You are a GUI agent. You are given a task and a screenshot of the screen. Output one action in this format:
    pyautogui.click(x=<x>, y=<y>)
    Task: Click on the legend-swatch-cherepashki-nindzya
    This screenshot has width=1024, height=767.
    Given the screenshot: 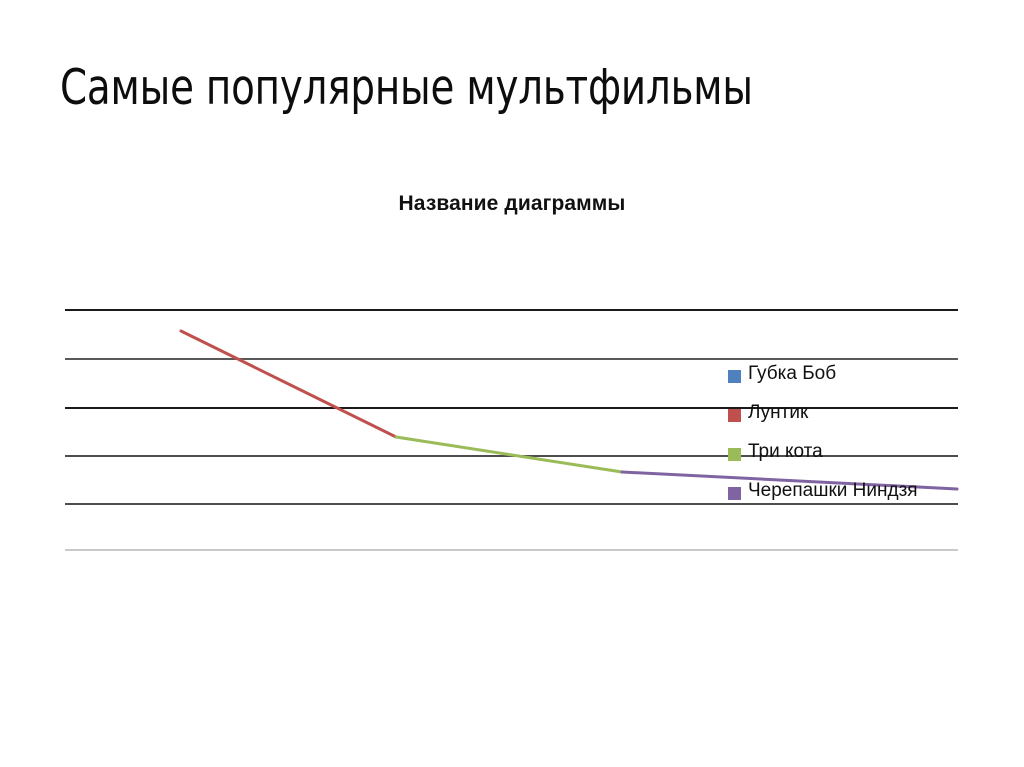 What is the action you would take?
    pyautogui.click(x=734, y=493)
    